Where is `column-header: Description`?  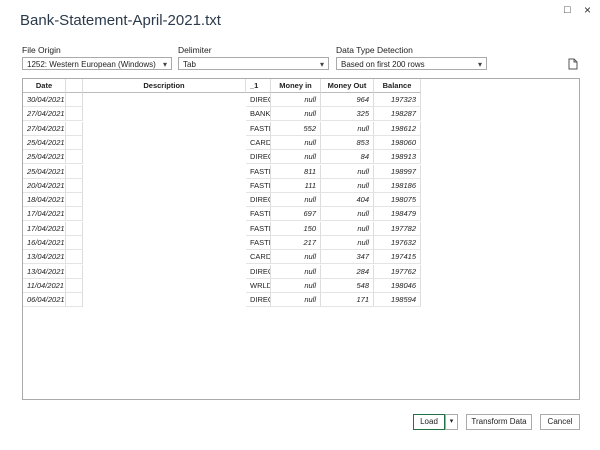 column-header: Description is located at coordinates (164, 86).